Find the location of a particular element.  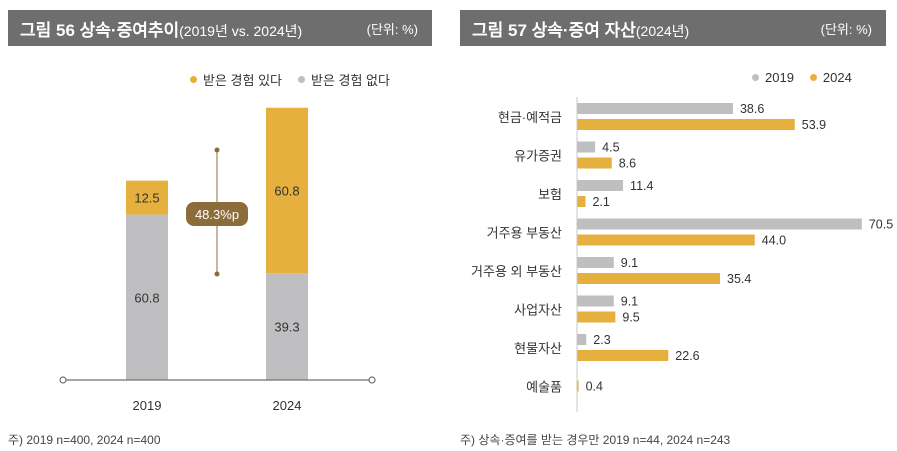

figure-56-title: 그림 56 상속·증여추이(2019년 vs. 2024년) is located at coordinates (161, 28).